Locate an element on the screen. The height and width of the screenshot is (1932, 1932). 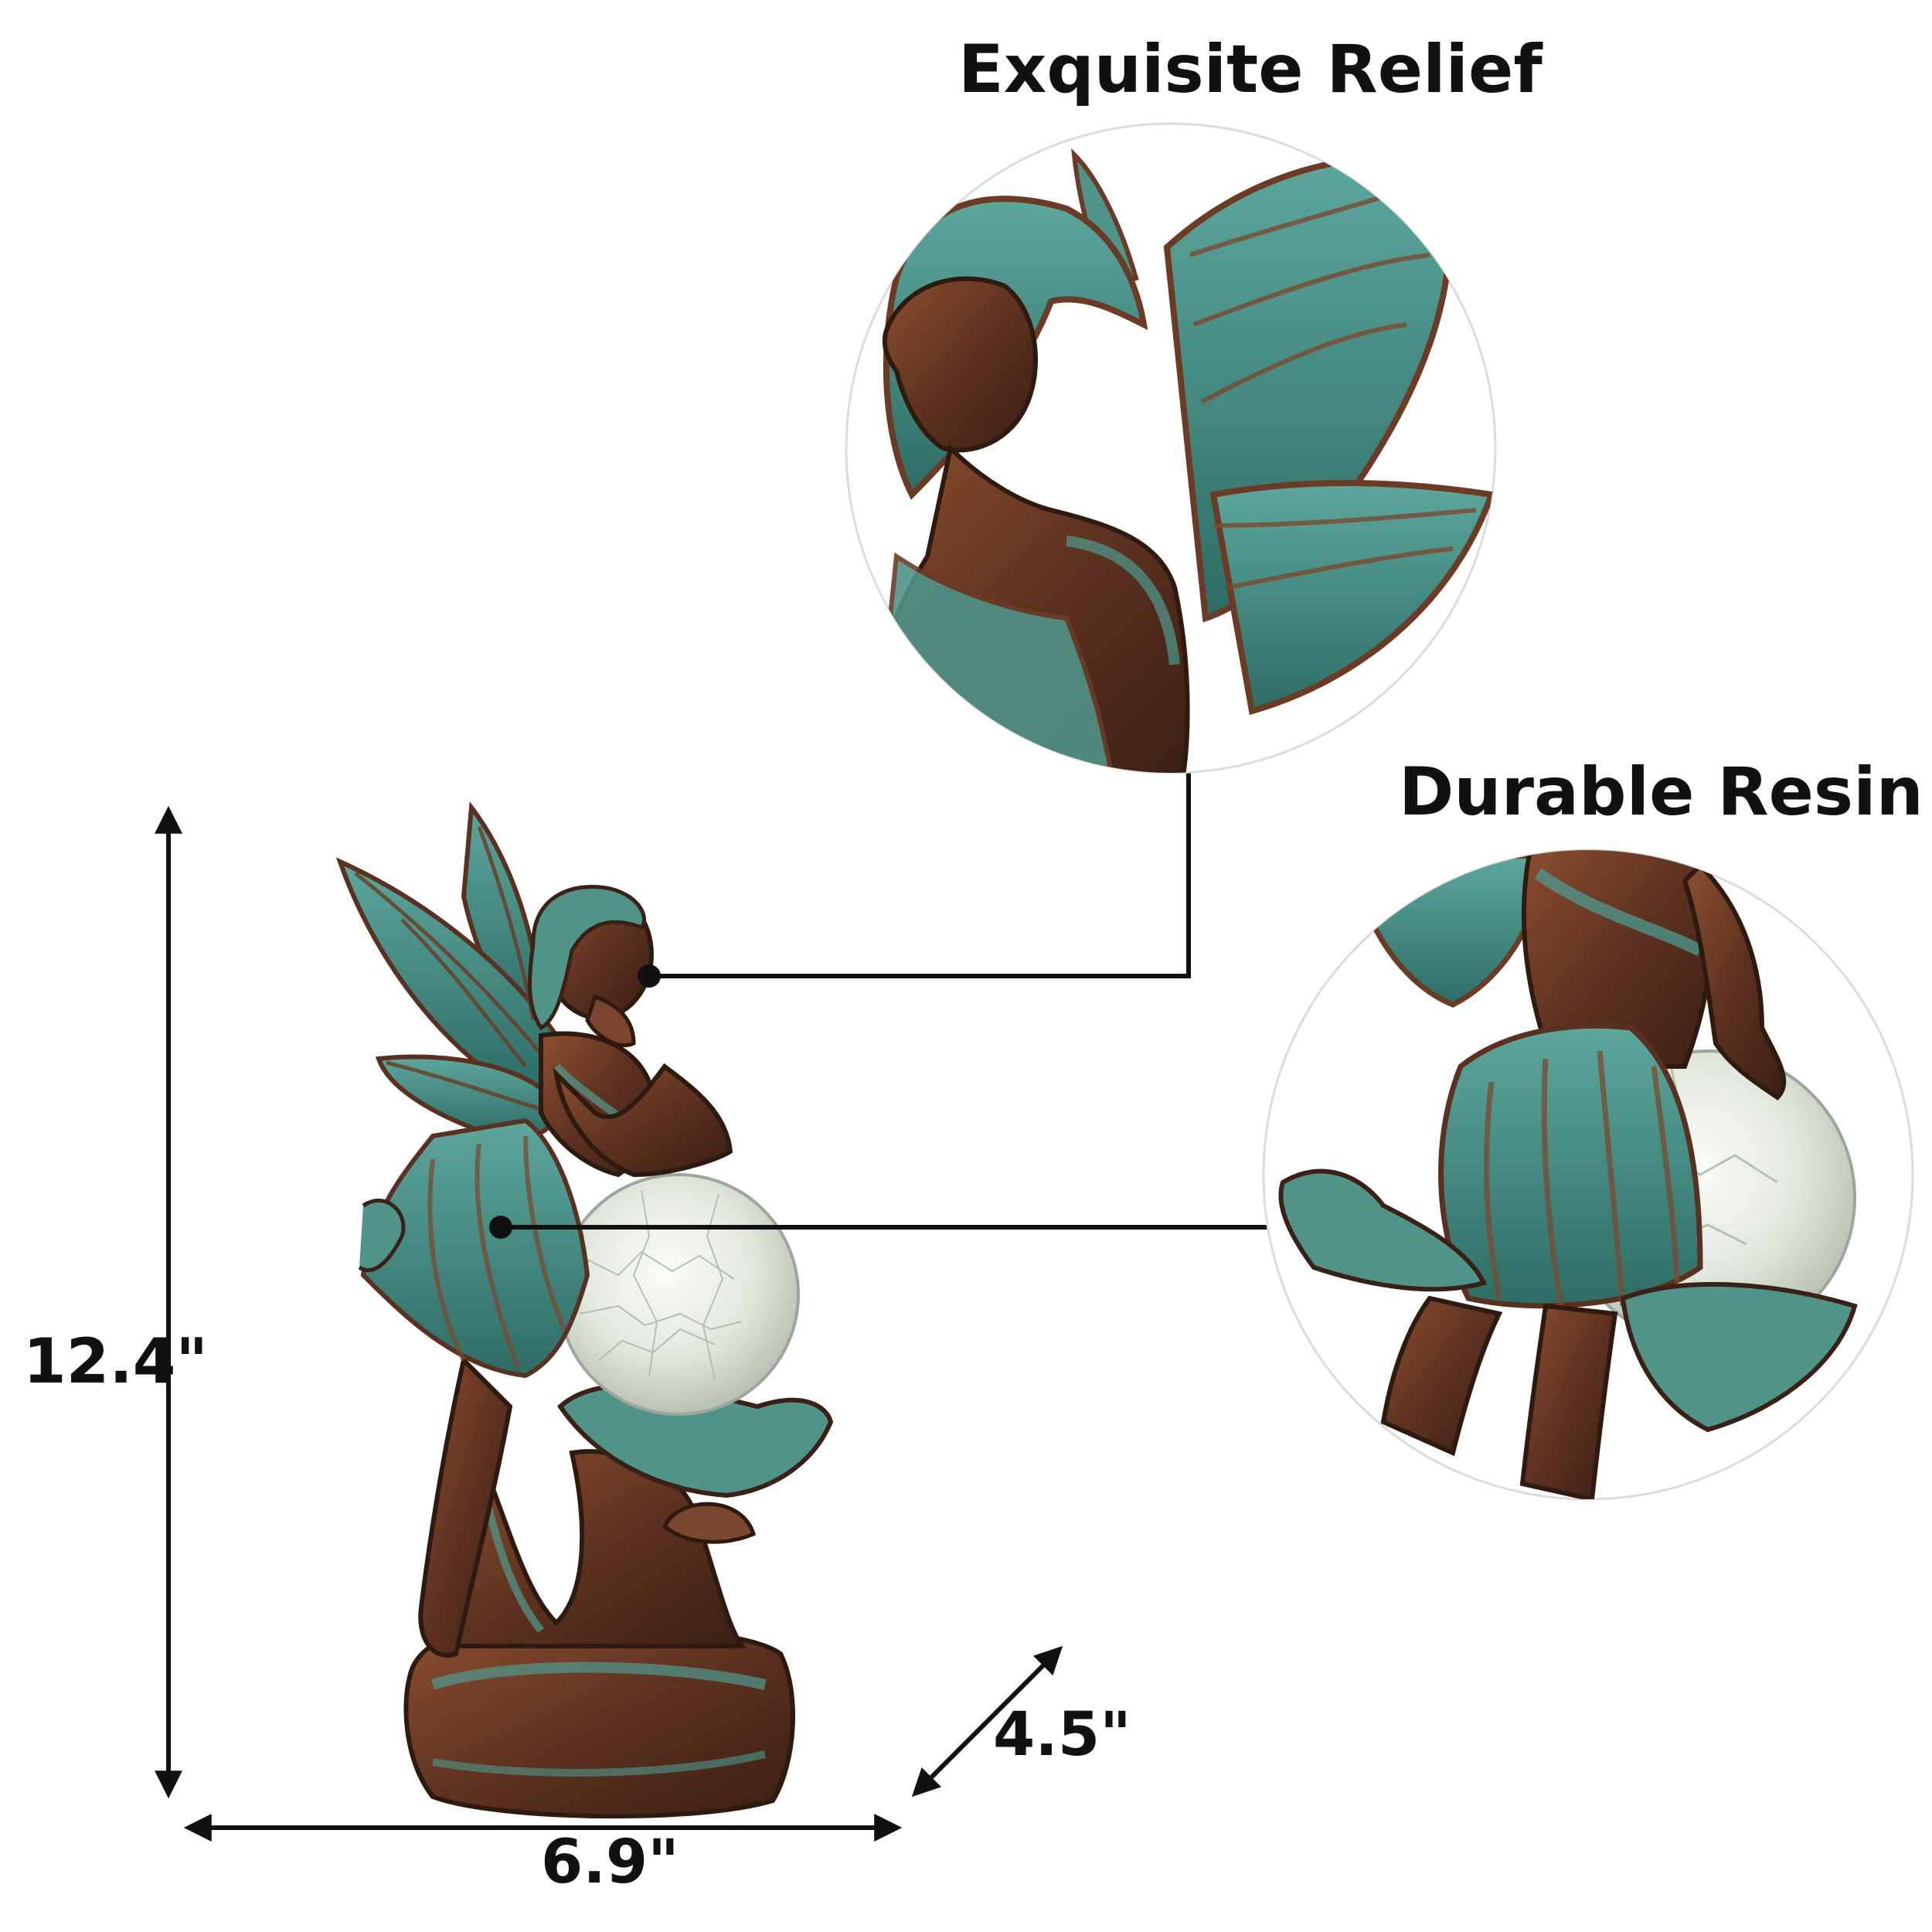
callout-dot-resin is located at coordinates (500, 1227).